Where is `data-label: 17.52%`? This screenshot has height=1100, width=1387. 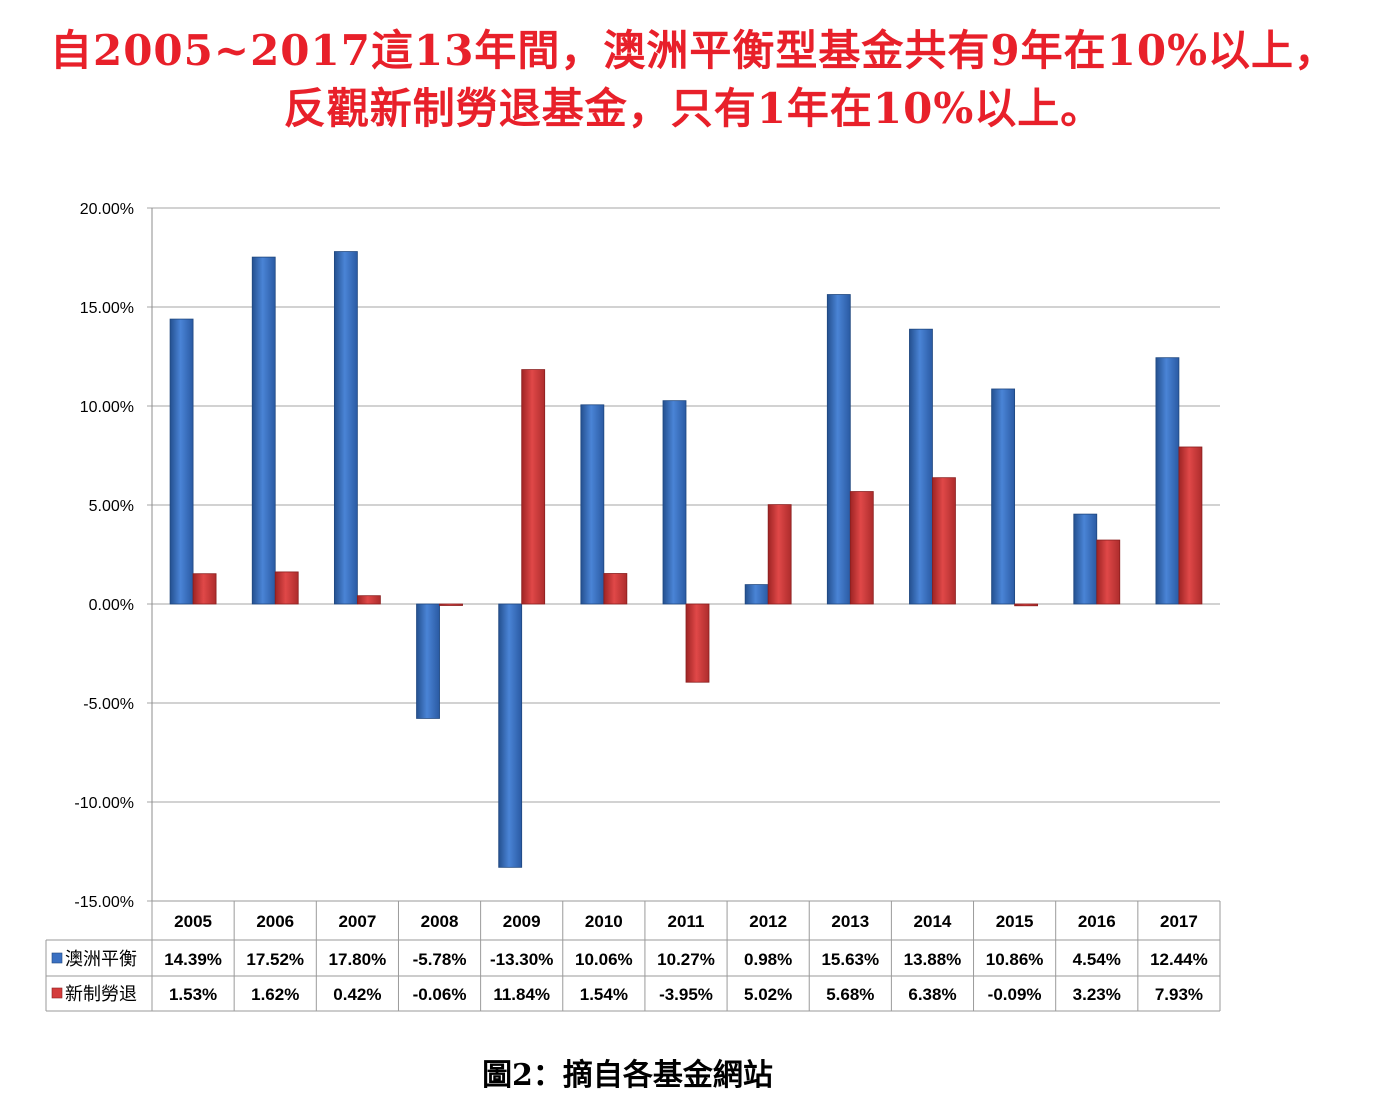 data-label: 17.52% is located at coordinates (275, 959).